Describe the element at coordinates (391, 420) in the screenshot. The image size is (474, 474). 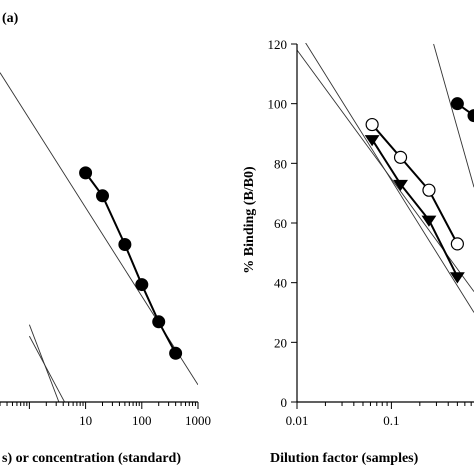
I see `right-x-tick-label: 0.1` at that location.